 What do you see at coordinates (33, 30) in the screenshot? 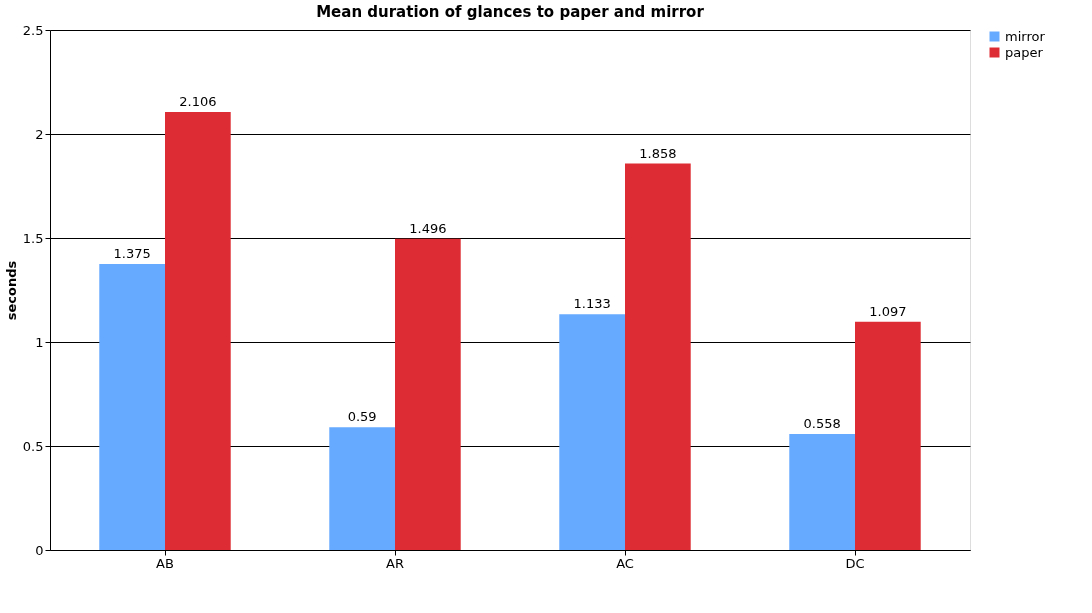
I see `y-tick-label: 2.5` at bounding box center [33, 30].